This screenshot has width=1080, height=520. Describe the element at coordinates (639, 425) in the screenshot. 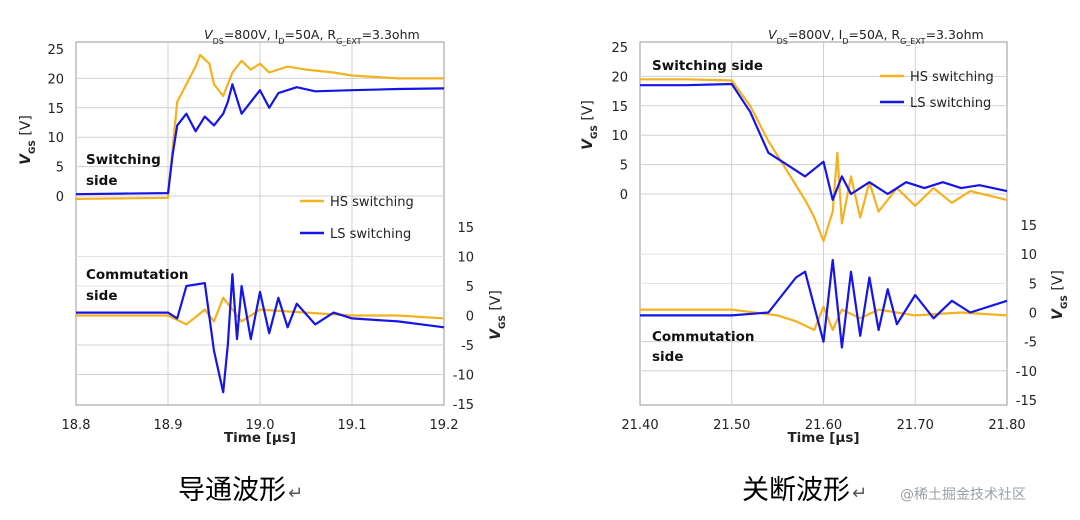

I see `x-tick-label: 21.40` at that location.